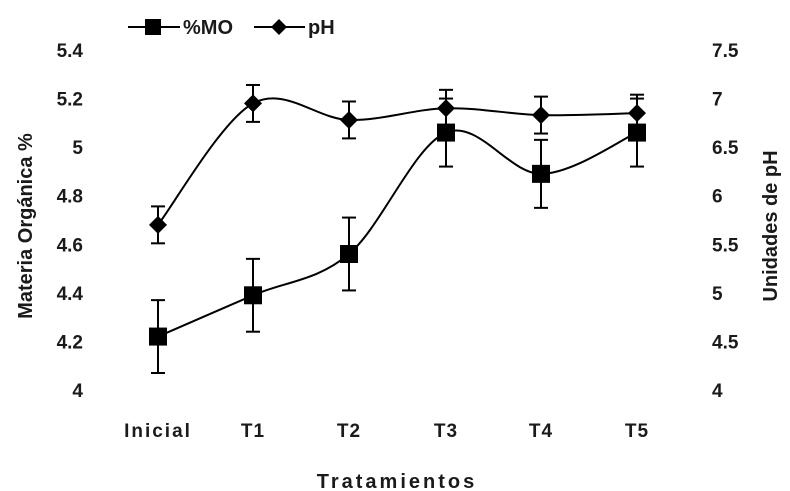 The height and width of the screenshot is (491, 790). Describe the element at coordinates (158, 431) in the screenshot. I see `x-tick-label: Inicial` at that location.